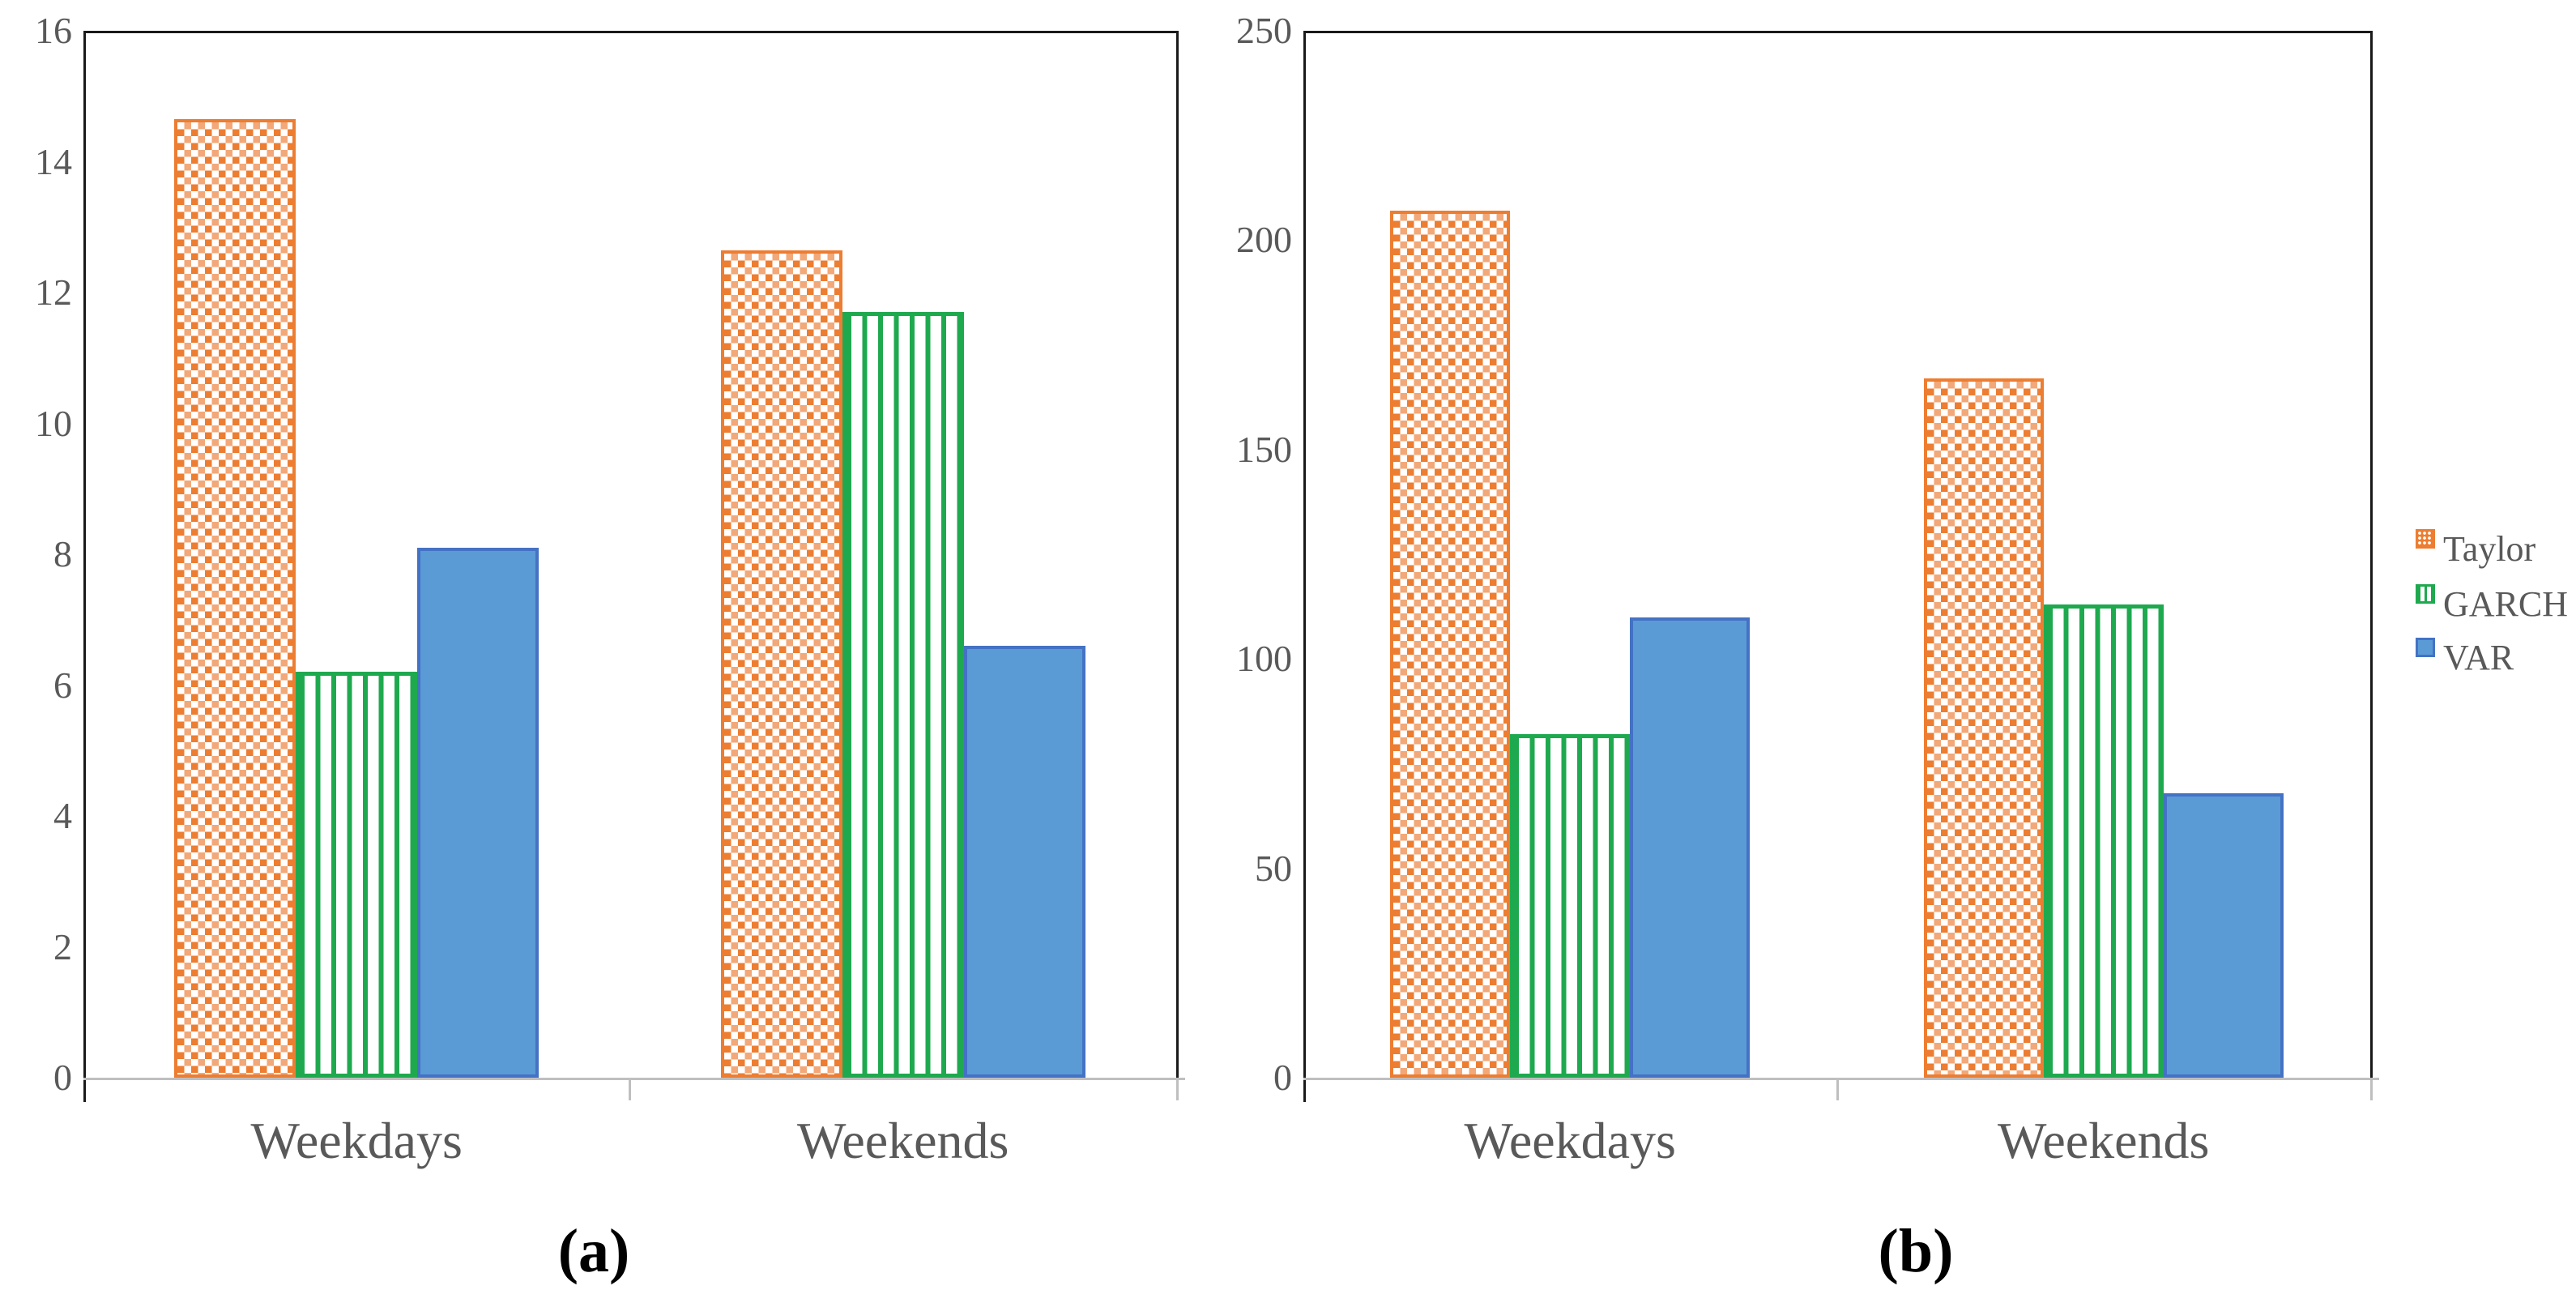 The width and height of the screenshot is (2576, 1307). Describe the element at coordinates (63, 685) in the screenshot. I see `chart-a-y-tick-label-6: 6` at that location.